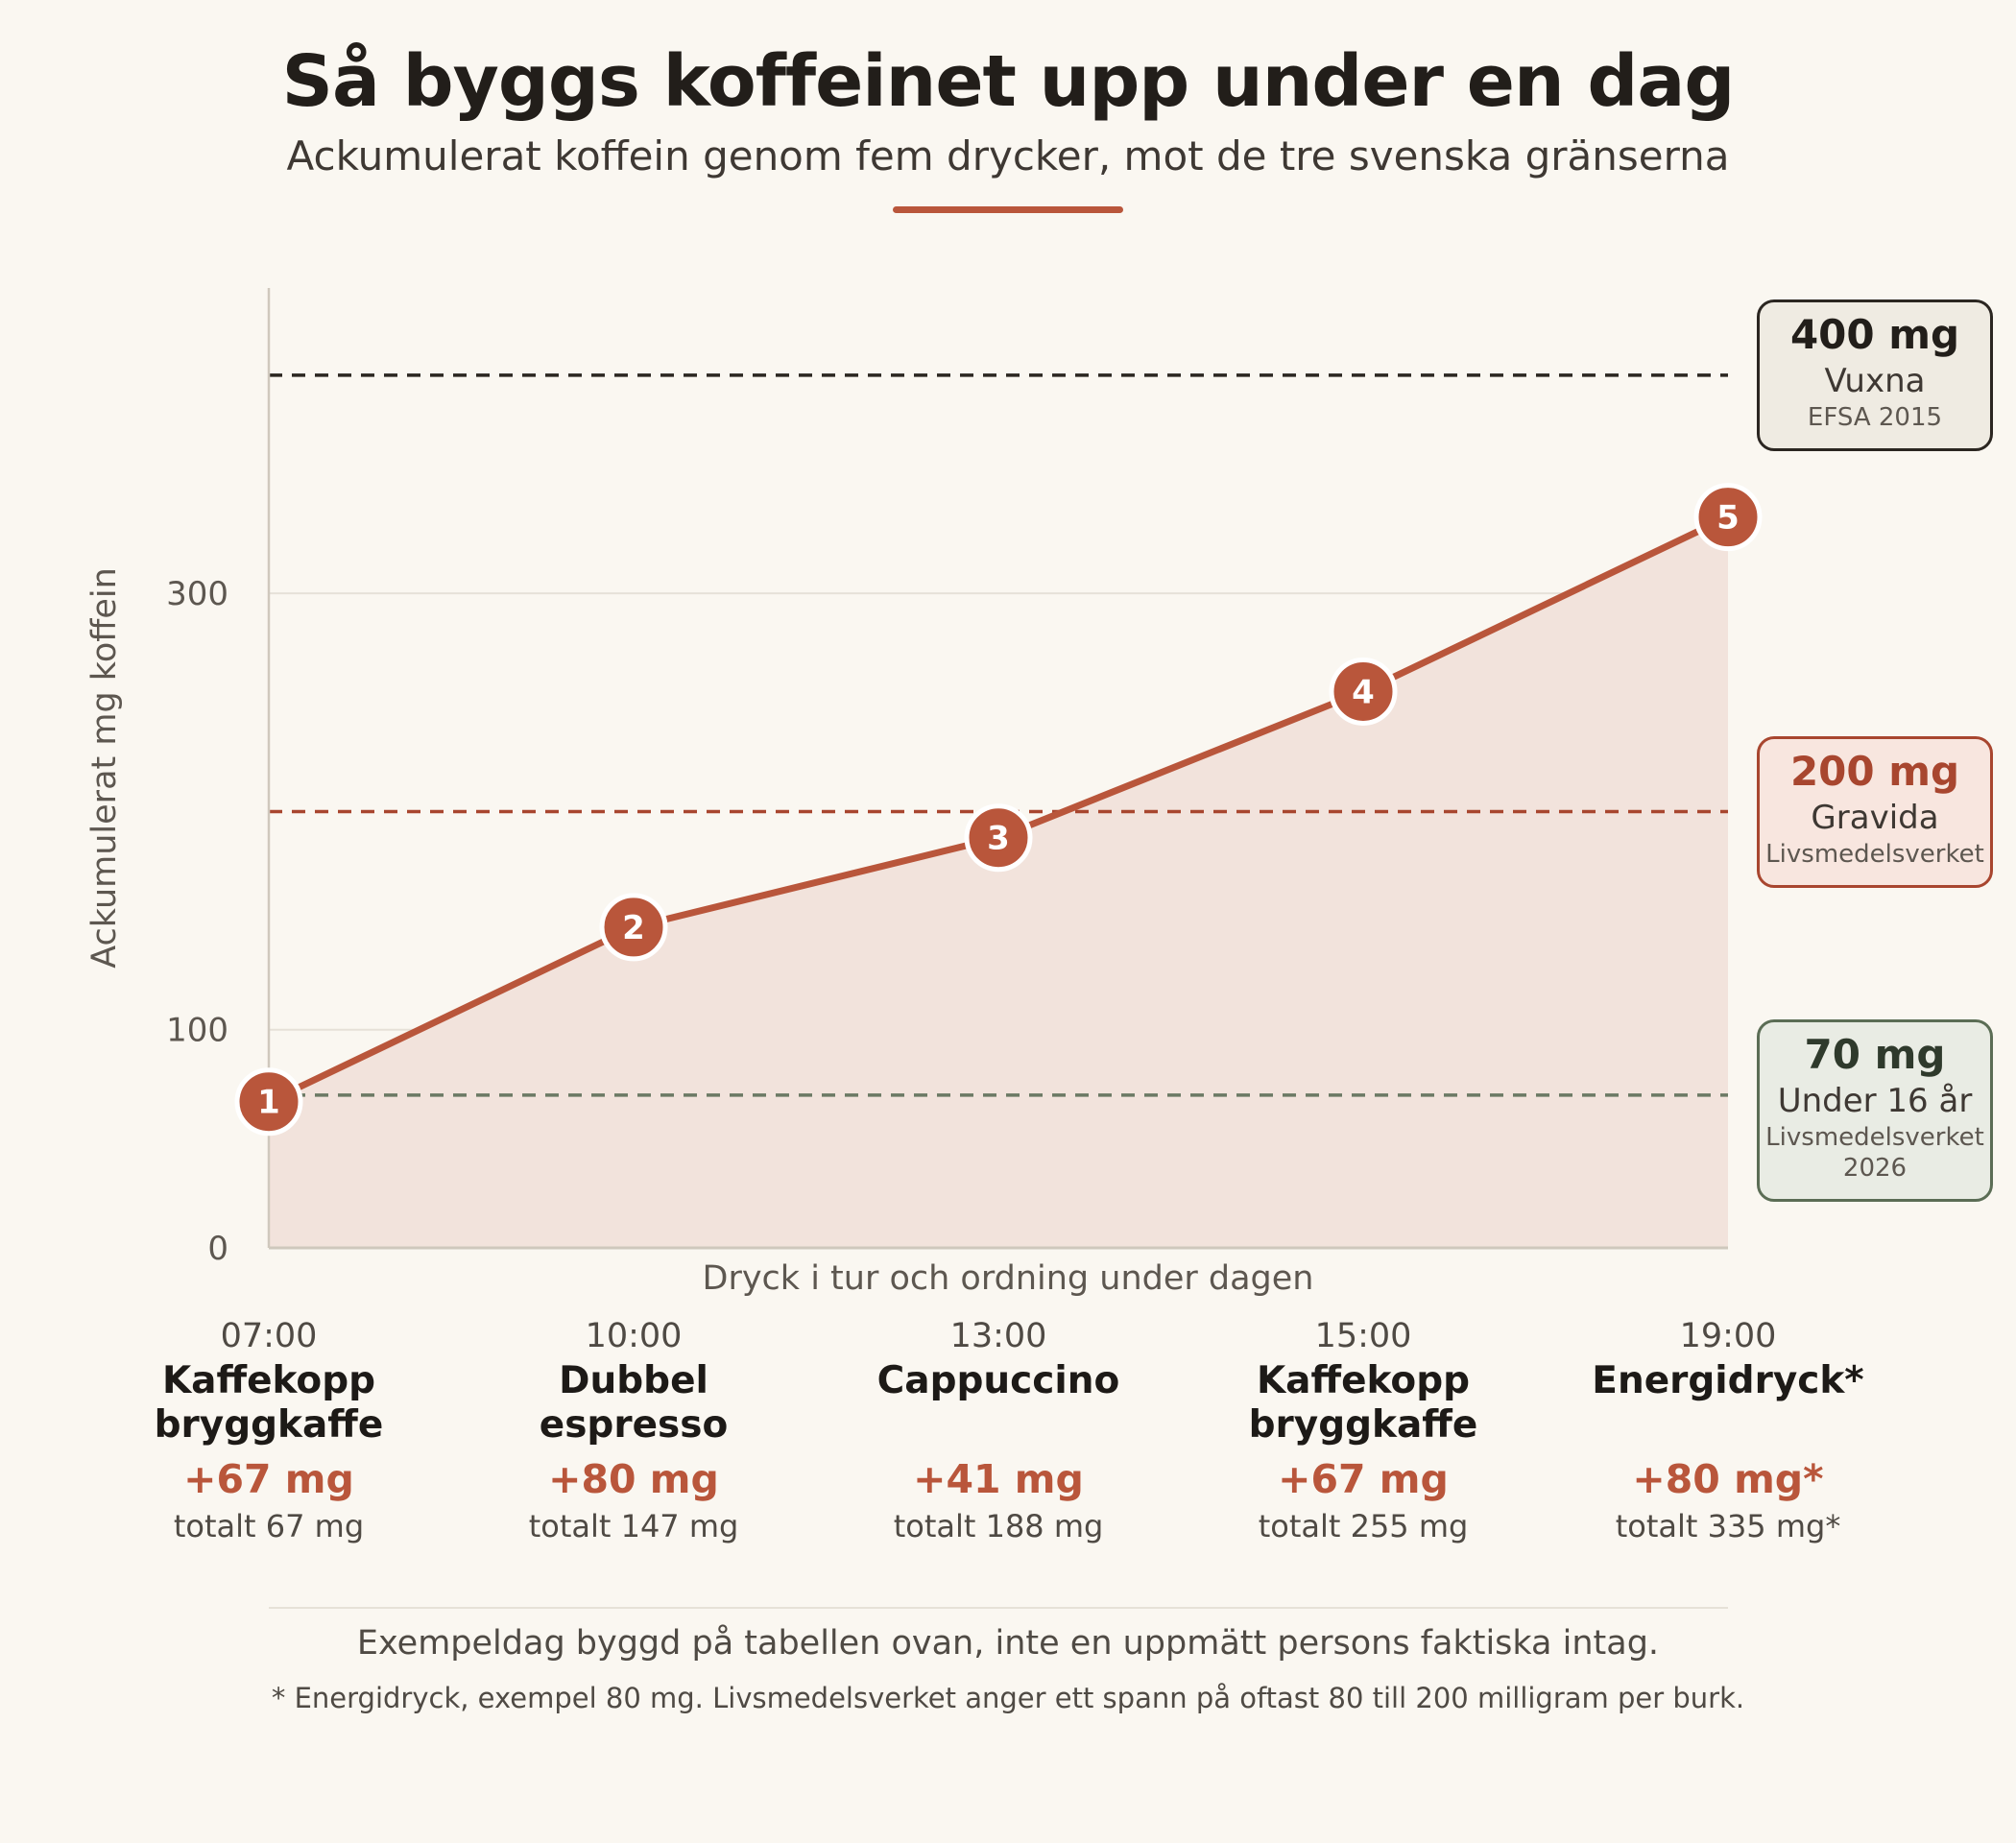  I want to click on chart-title: Så byggs koffeinet upp under en dag, so click(1009, 81).